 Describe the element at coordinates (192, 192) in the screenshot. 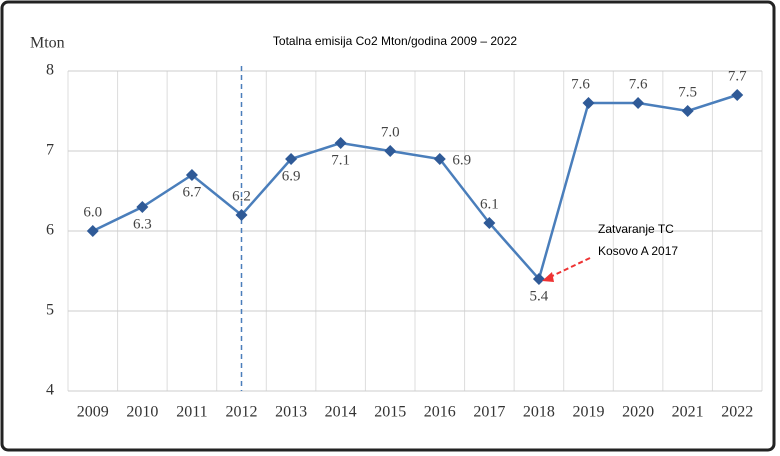

I see `data-label: 6.7` at that location.